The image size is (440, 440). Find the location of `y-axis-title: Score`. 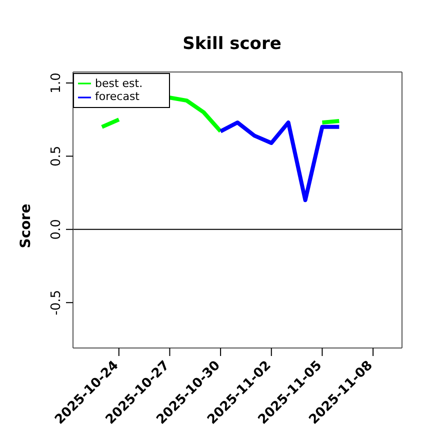

y-axis-title: Score is located at coordinates (26, 226).